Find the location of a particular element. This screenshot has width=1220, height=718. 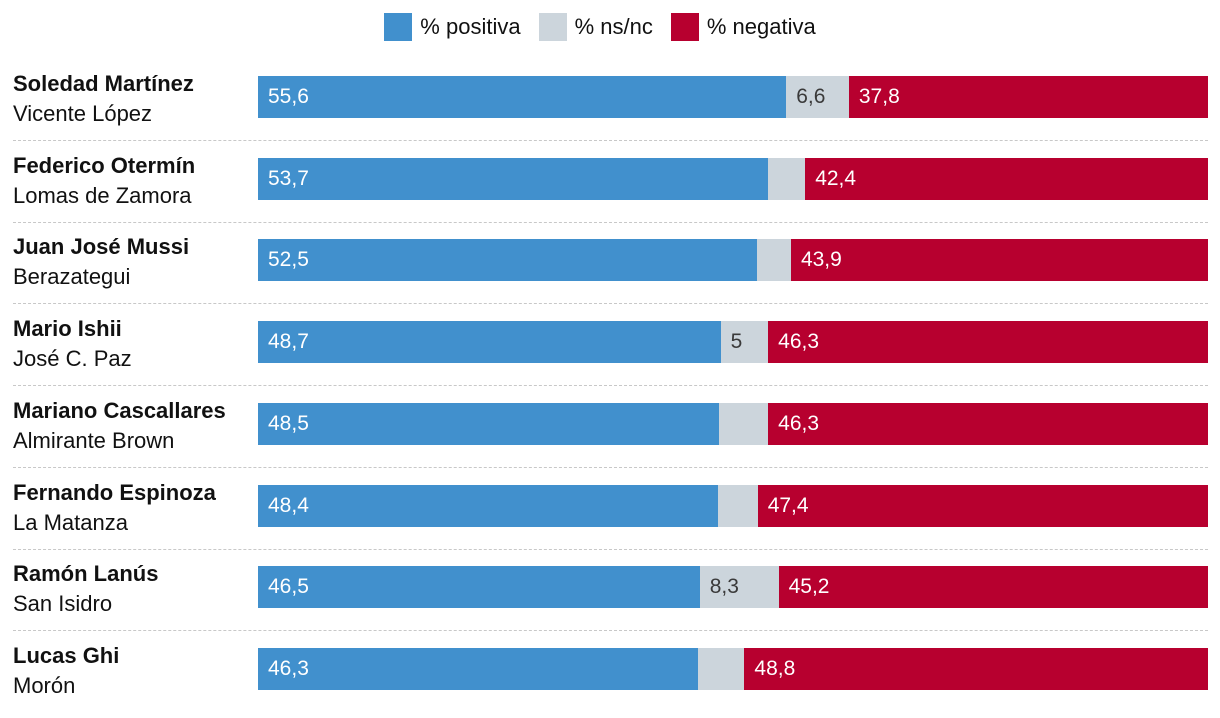

legend-label-nsnc: % ns/nc is located at coordinates (613, 26).